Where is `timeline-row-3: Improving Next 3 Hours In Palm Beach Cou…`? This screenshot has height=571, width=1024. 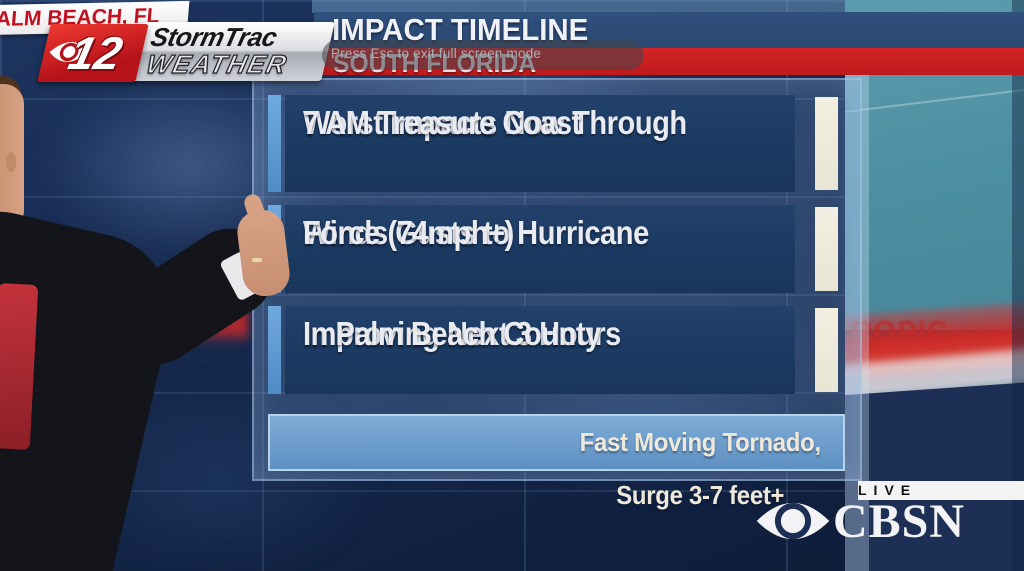
timeline-row-3: Improving Next 3 Hours In Palm Beach Cou… is located at coordinates (540, 350).